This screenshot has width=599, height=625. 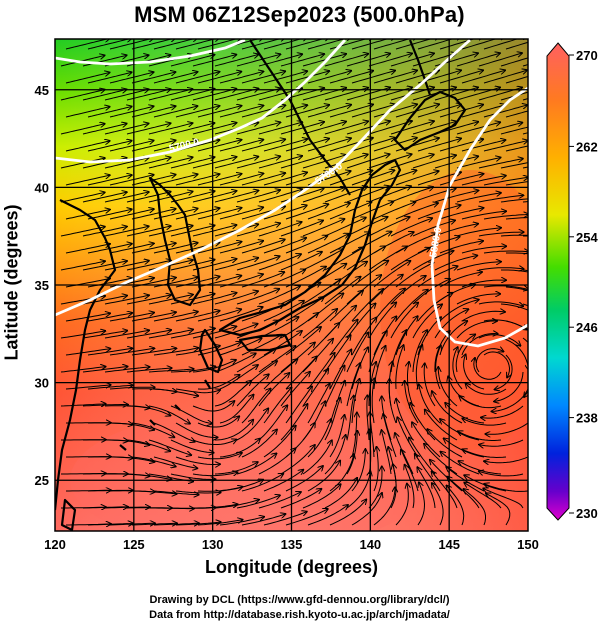 I want to click on y-axis-label: Latitude (degrees), so click(x=11, y=282).